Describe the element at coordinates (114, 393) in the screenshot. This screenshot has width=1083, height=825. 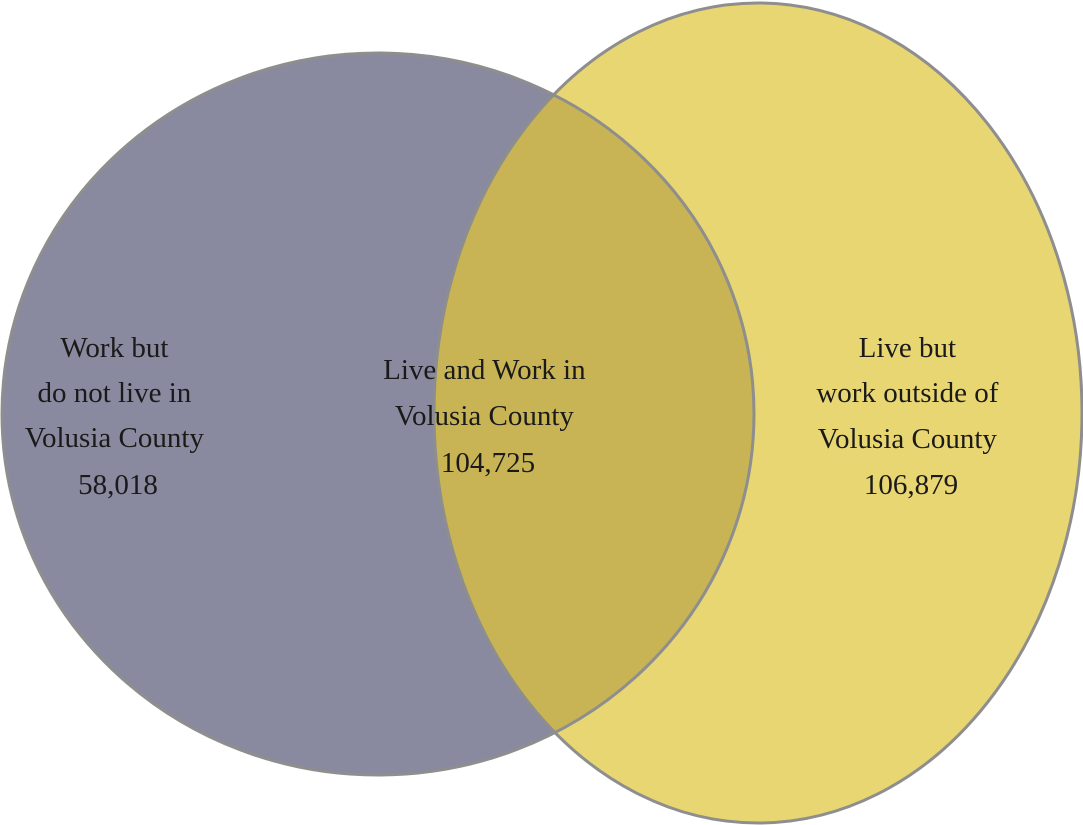
I see `left-label-line-2: do not live in` at that location.